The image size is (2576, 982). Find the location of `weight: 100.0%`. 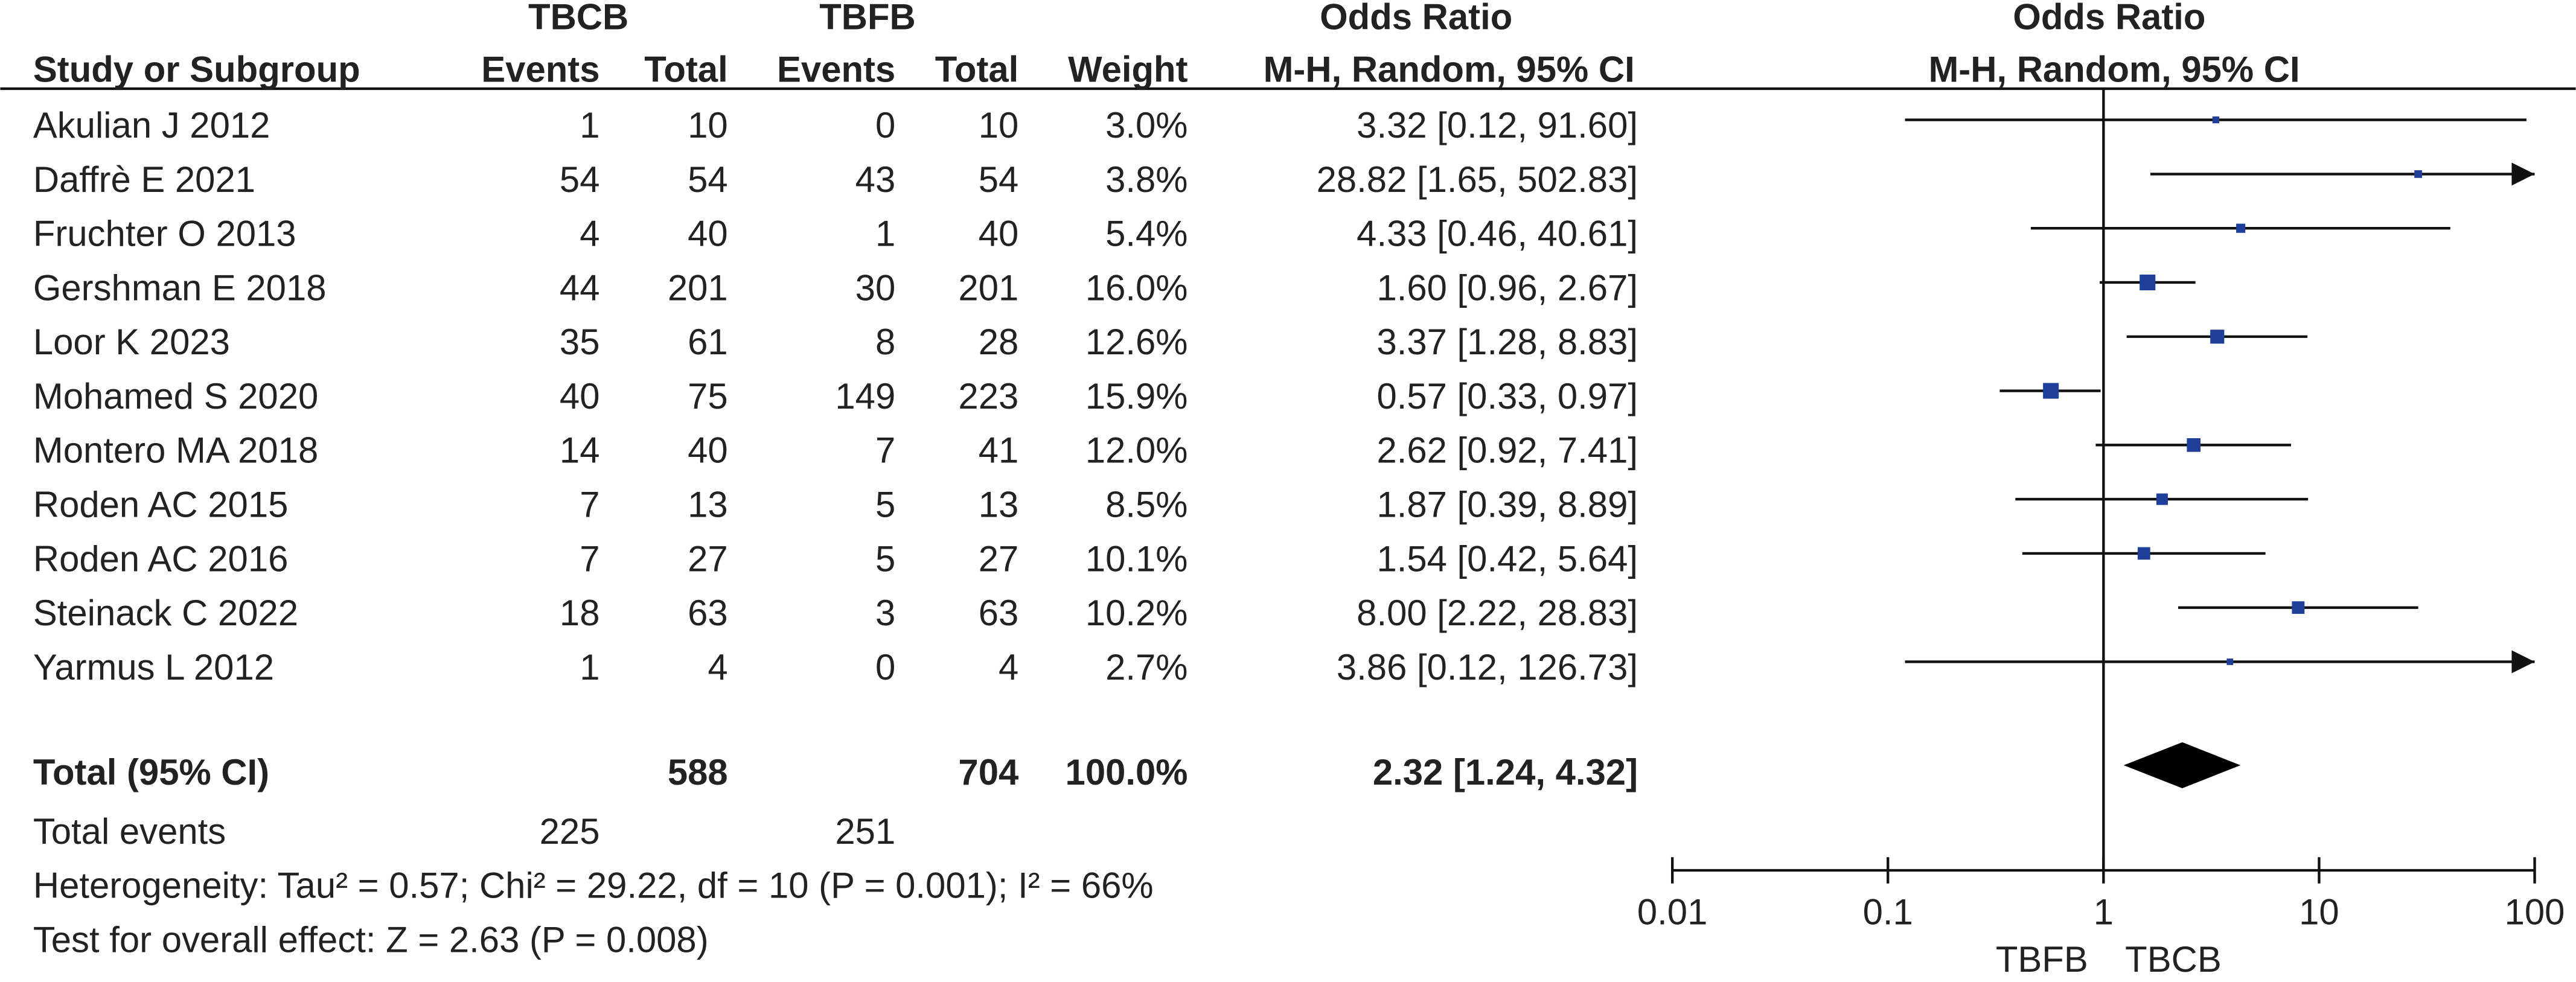

weight: 100.0% is located at coordinates (1127, 772).